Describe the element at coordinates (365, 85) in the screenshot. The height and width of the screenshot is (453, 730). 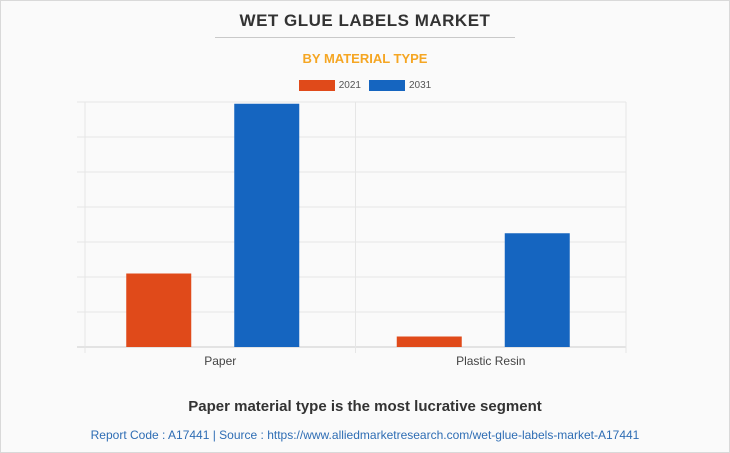
I see `legend: 2021 2031` at that location.